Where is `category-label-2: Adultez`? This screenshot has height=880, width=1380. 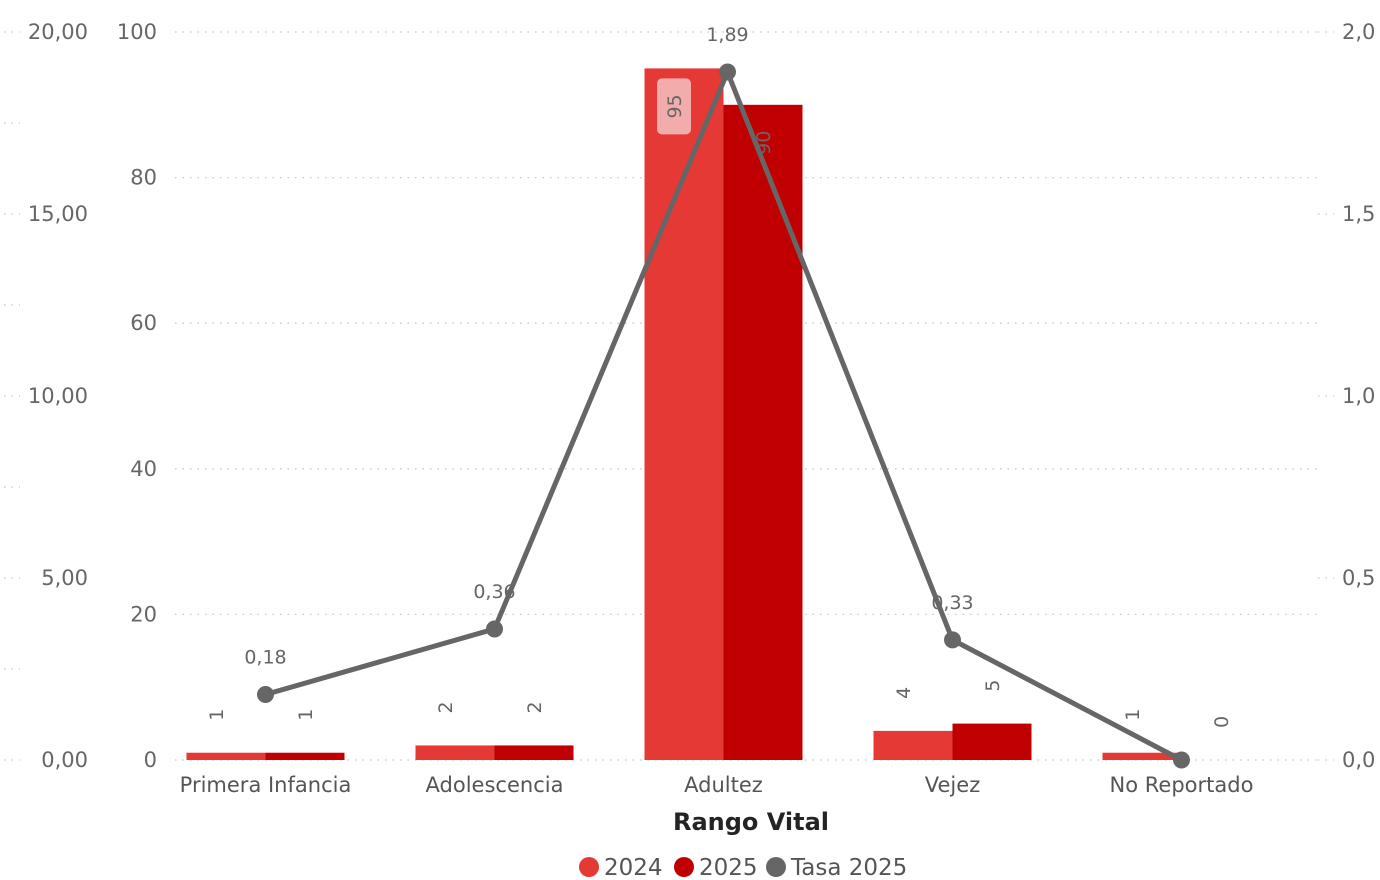
category-label-2: Adultez is located at coordinates (723, 785).